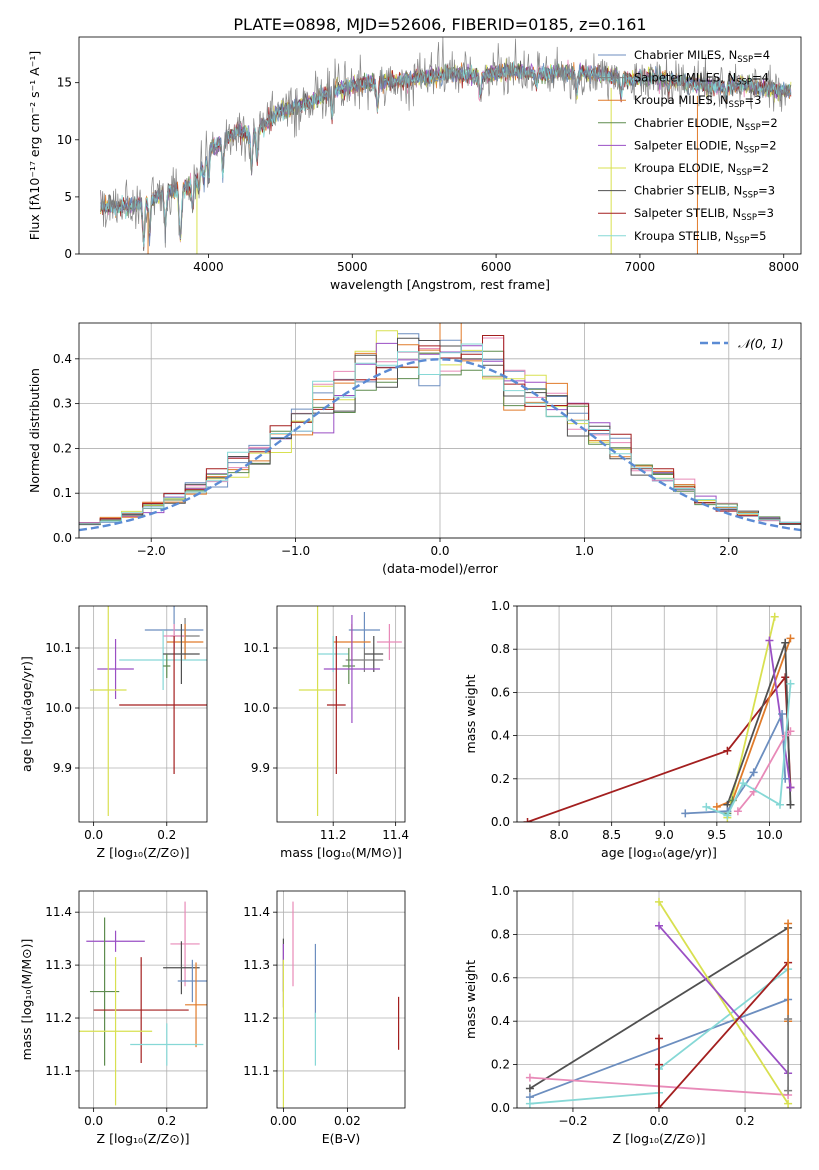 This screenshot has width=819, height=1170. Describe the element at coordinates (704, 192) in the screenshot. I see `legend-entry: Chabrier STELIB, NSSP=3` at that location.